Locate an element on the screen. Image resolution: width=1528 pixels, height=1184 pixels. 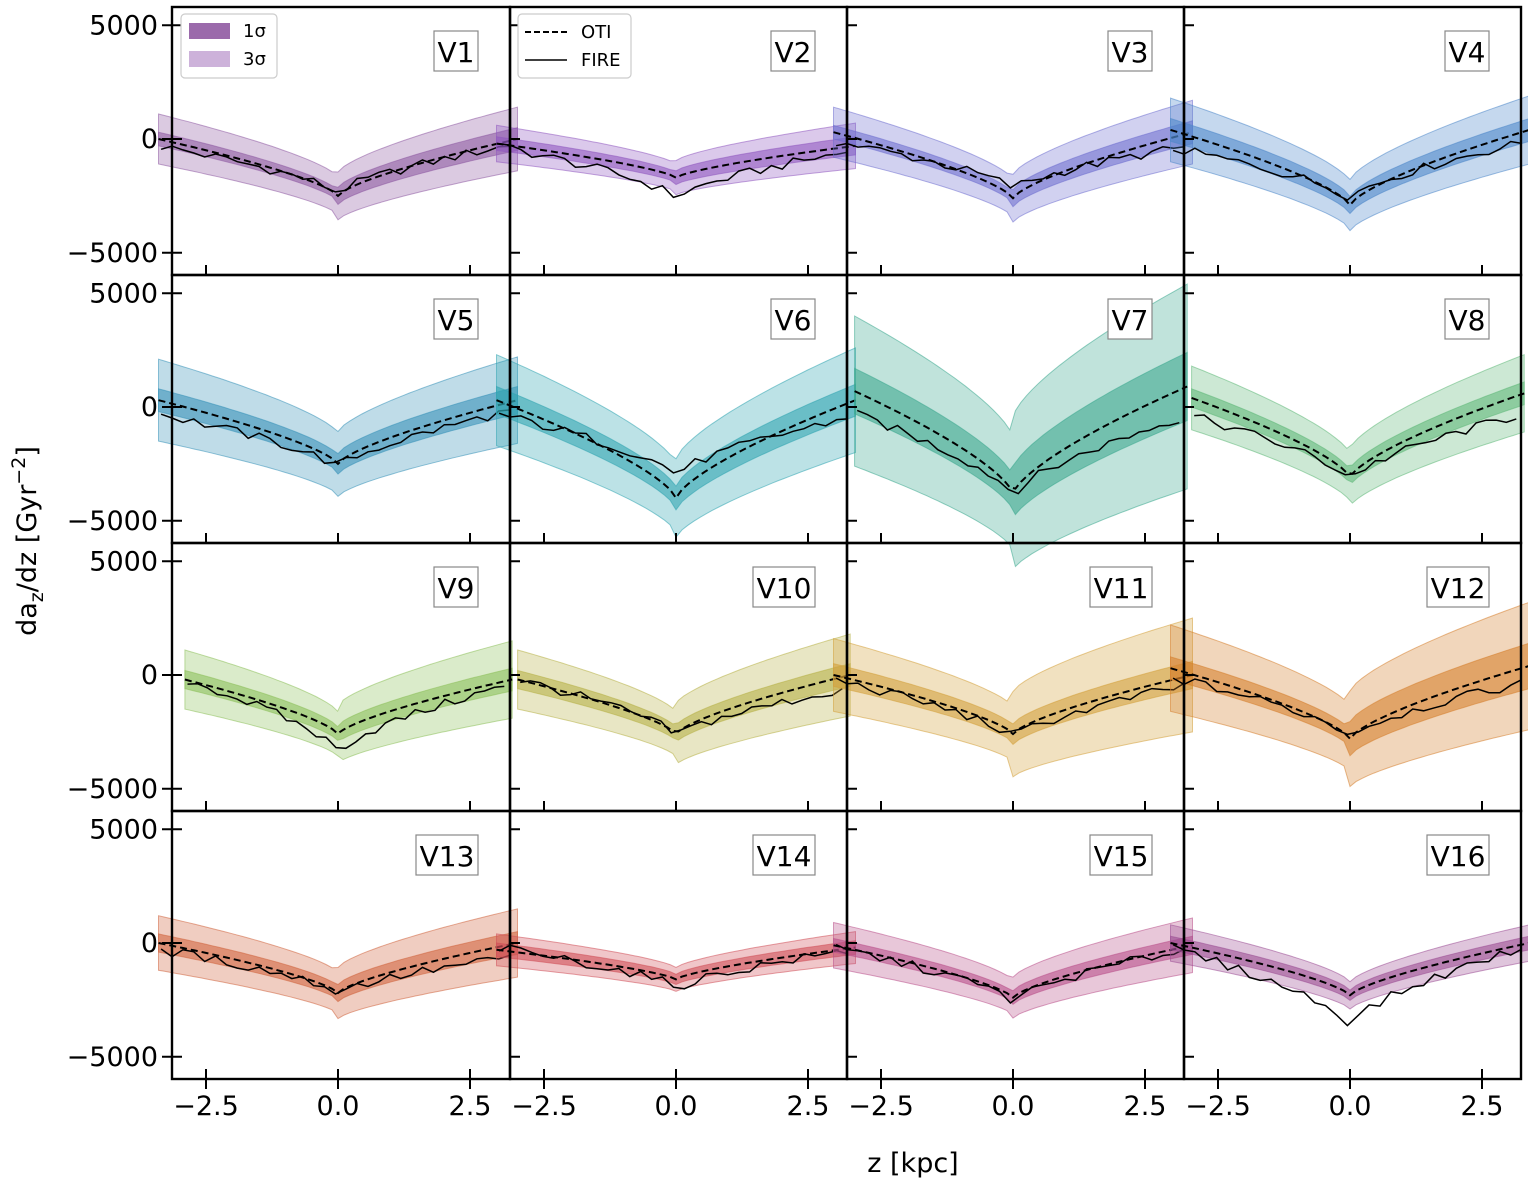
legend-fire-label: FIRE is located at coordinates (601, 60).